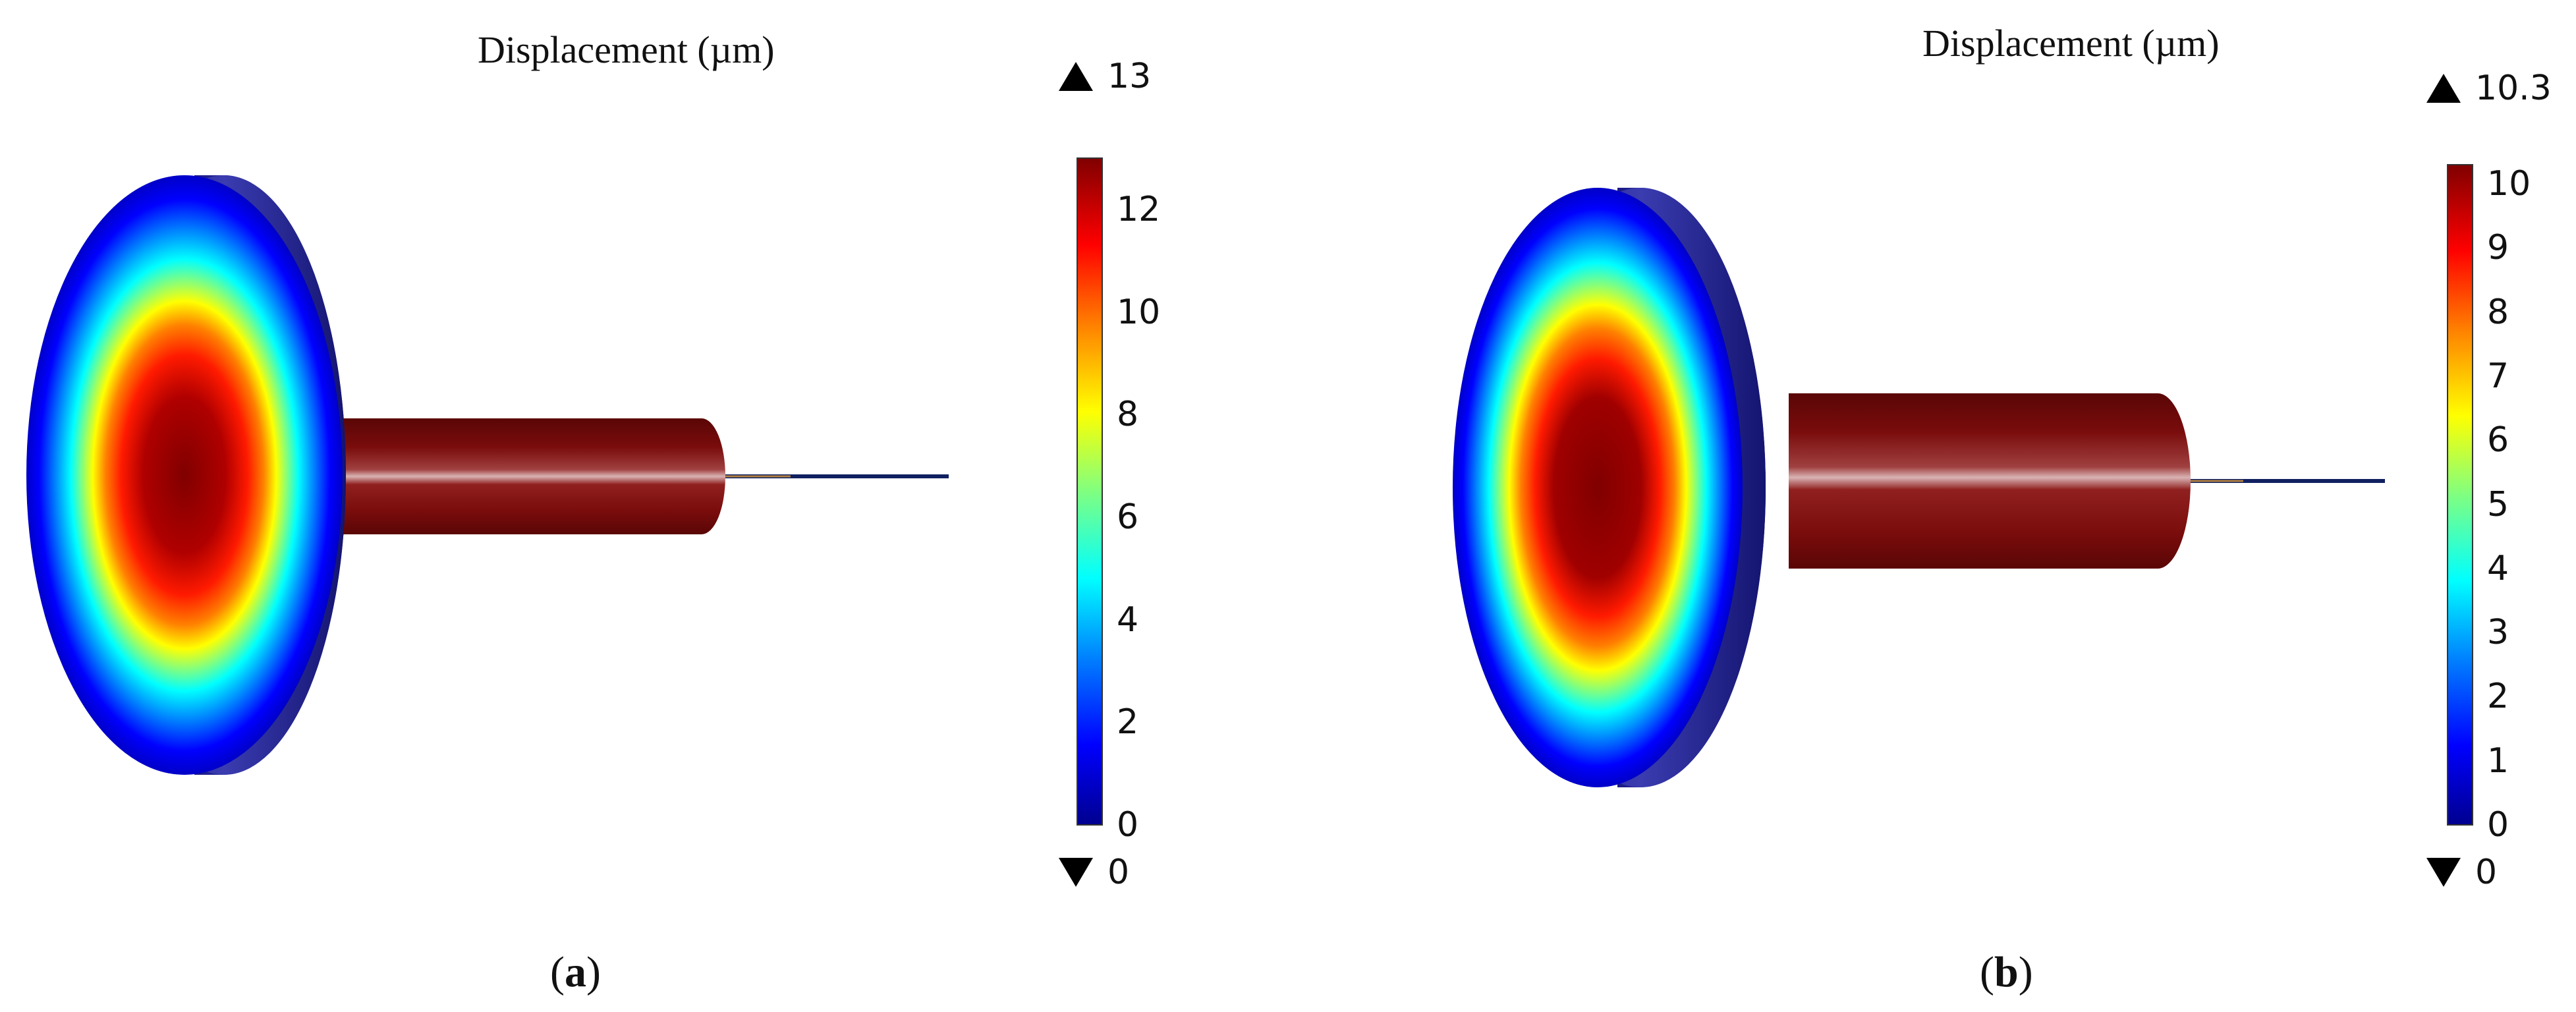  What do you see at coordinates (1094, 872) in the screenshot?
I see `min-indicator-a: 0` at bounding box center [1094, 872].